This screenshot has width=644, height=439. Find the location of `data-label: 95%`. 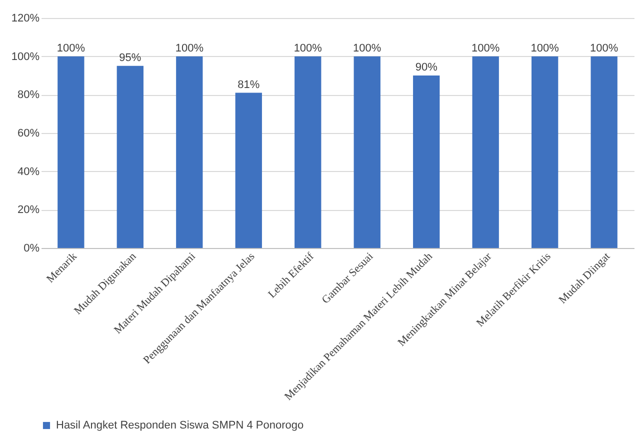

data-label: 95% is located at coordinates (130, 58).